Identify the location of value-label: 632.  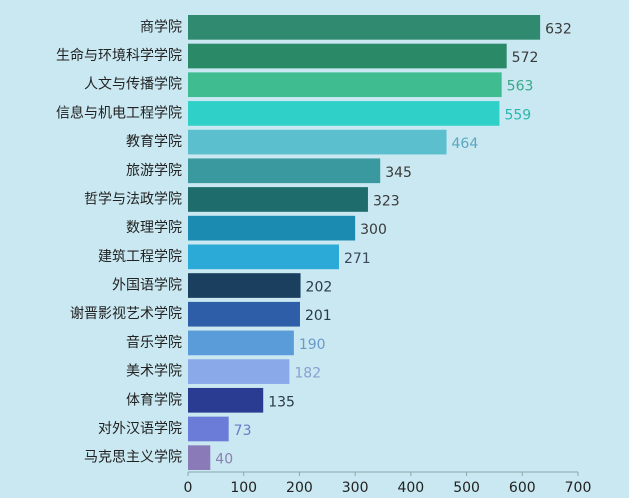
(558, 29).